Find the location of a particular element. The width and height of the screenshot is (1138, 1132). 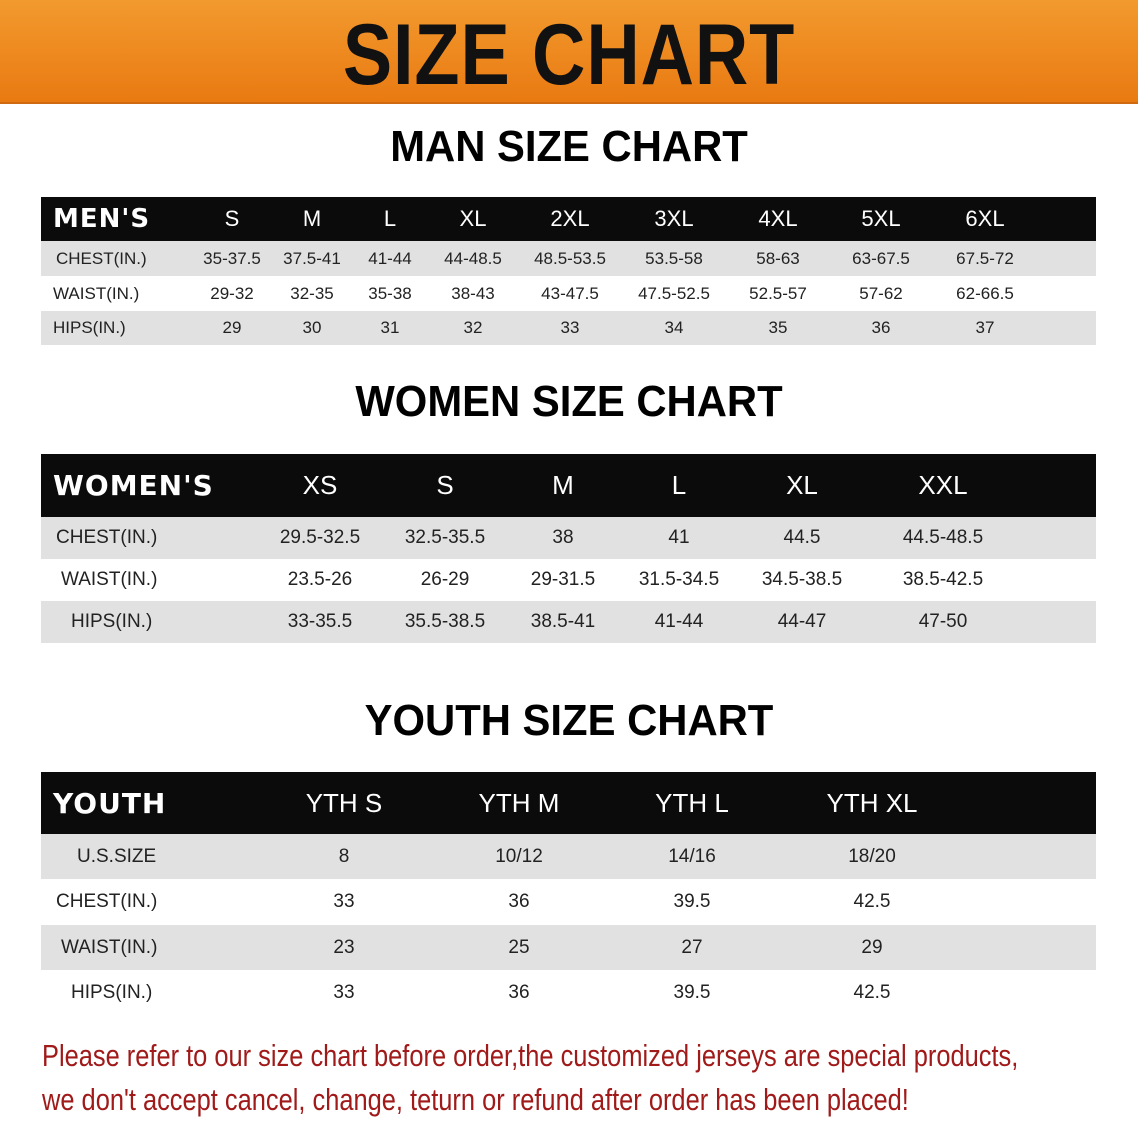

youth-header-row: YOUTH YTH S YTH M YTH L YTH XL is located at coordinates (568, 803).